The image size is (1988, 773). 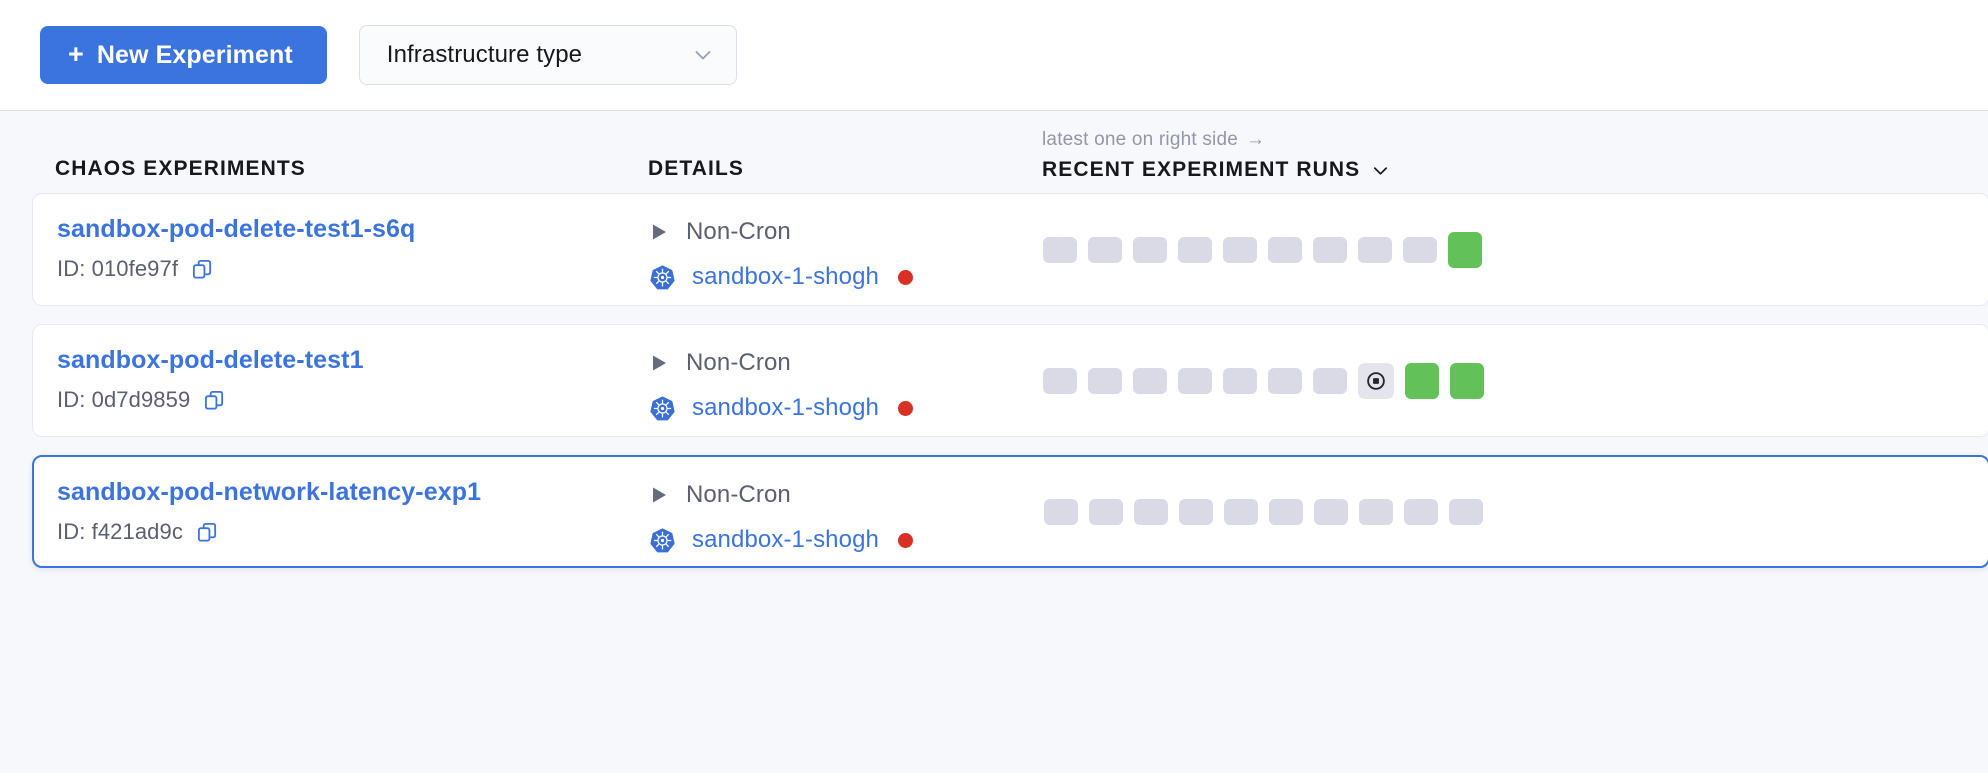 What do you see at coordinates (1255, 139) in the screenshot?
I see `arrow-right-icon: →` at bounding box center [1255, 139].